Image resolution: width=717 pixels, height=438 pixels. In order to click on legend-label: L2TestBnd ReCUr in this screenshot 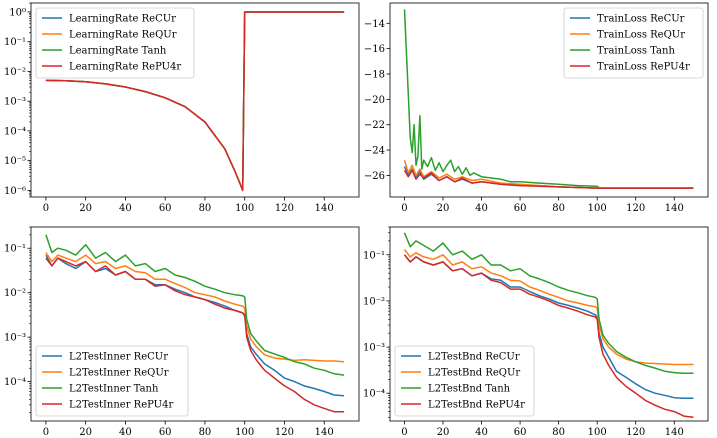, I will do `click(474, 357)`.